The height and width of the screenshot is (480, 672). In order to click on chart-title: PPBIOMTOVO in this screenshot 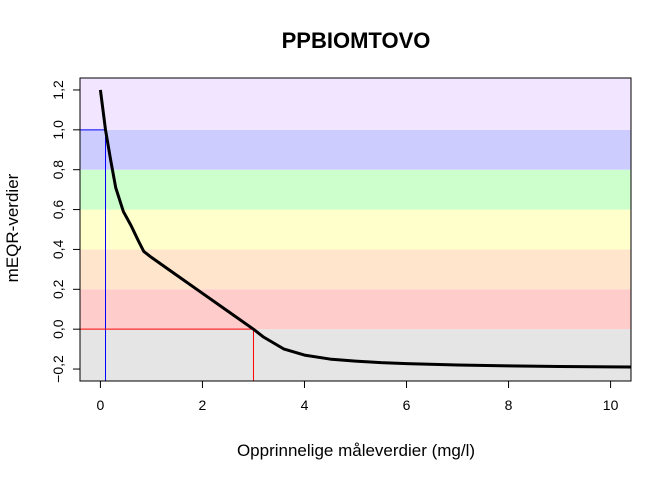, I will do `click(356, 40)`.